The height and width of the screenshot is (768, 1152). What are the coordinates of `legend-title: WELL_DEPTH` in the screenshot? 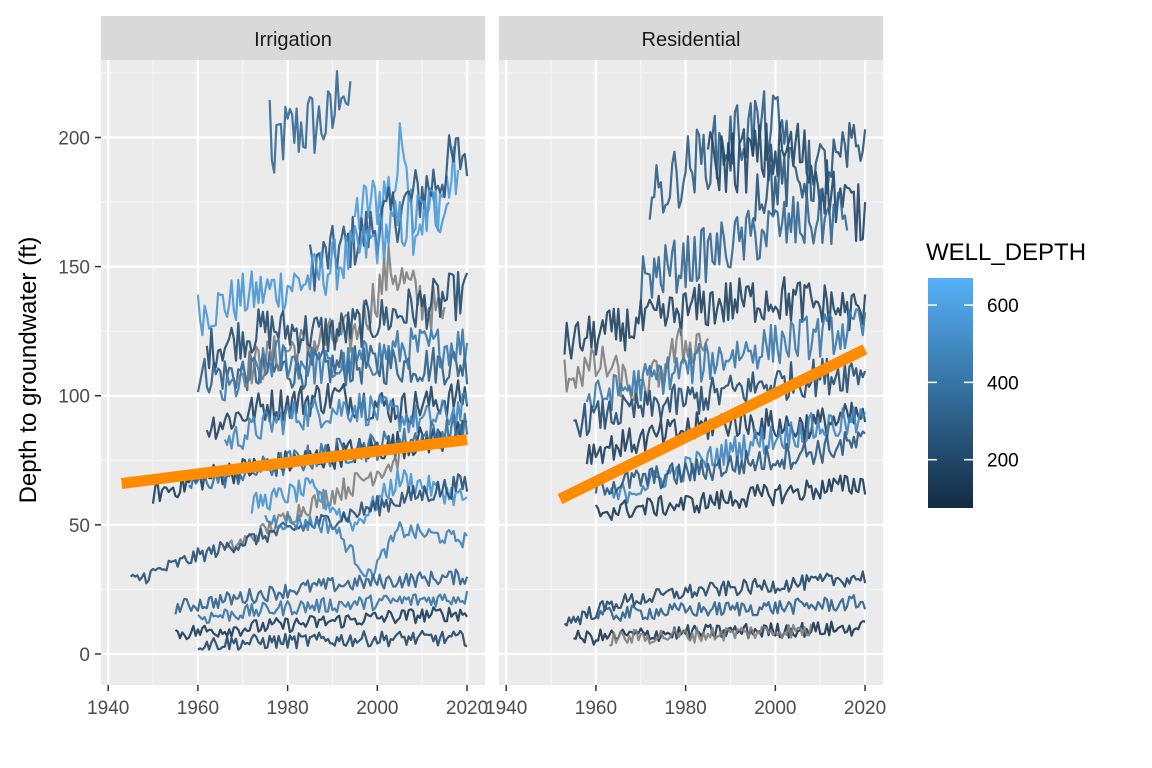 It's located at (1006, 252).